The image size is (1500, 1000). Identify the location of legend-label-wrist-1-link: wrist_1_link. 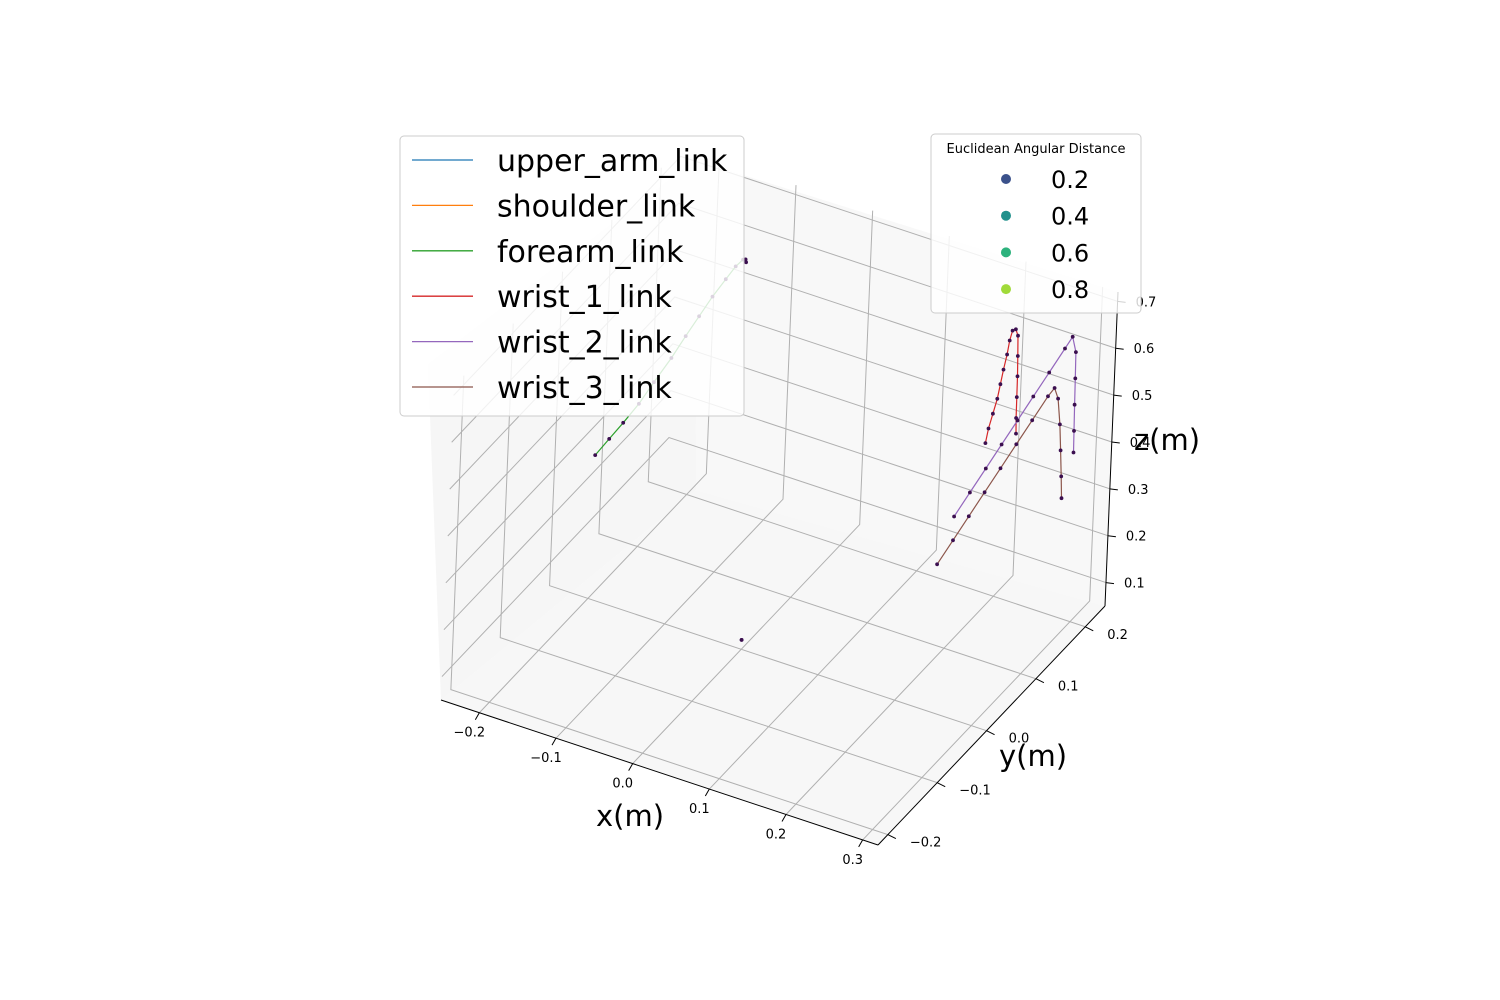
(584, 297).